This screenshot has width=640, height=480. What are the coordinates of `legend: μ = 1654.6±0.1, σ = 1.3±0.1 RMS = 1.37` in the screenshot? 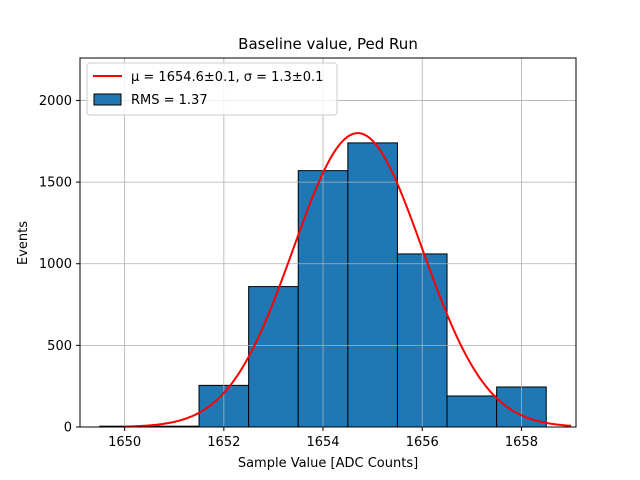 It's located at (212, 89).